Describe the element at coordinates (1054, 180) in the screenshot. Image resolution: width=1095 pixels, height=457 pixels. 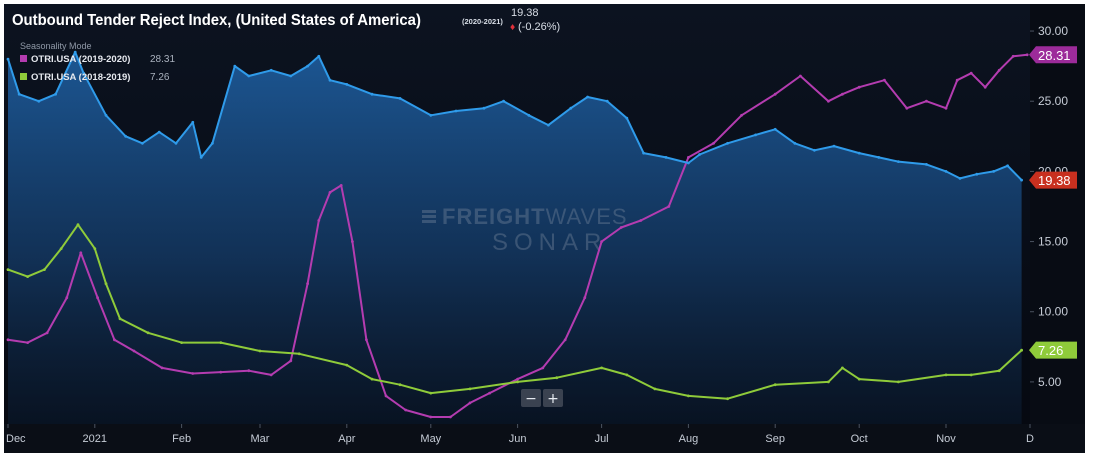
I see `value-tag-label: 19.38` at that location.